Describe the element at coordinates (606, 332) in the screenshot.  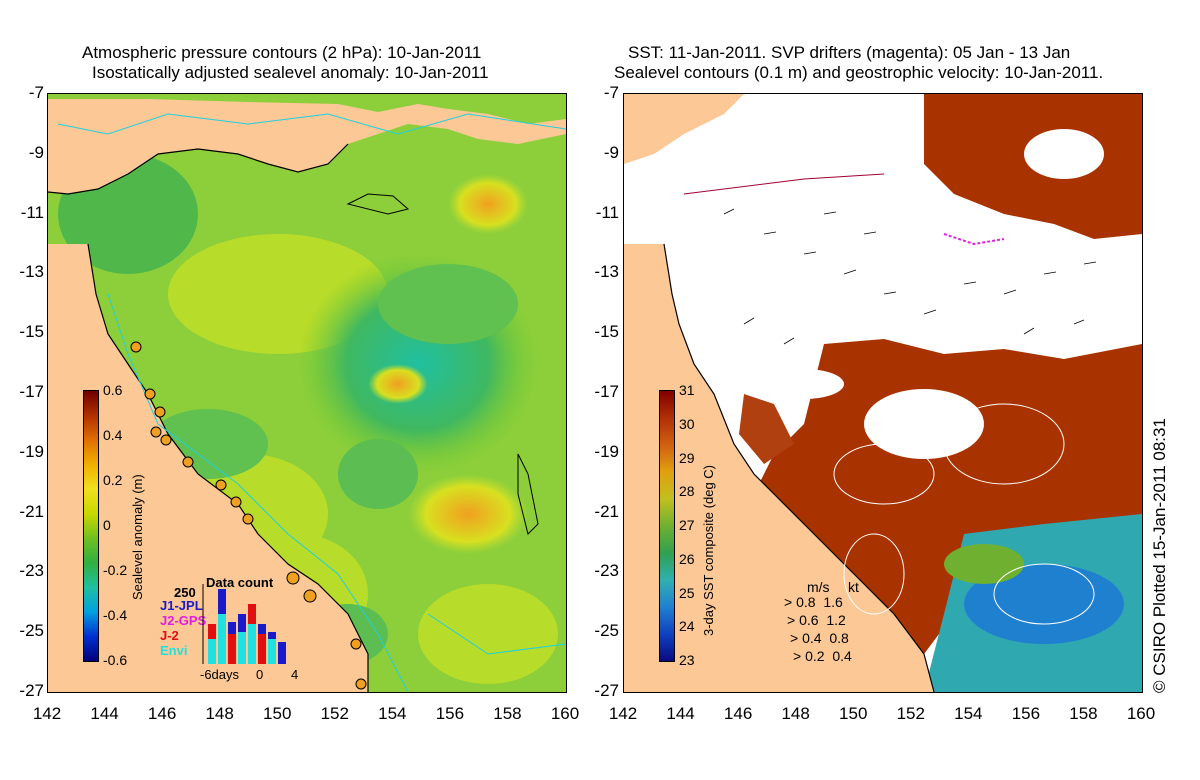
I see `right-y-tick: -15` at that location.